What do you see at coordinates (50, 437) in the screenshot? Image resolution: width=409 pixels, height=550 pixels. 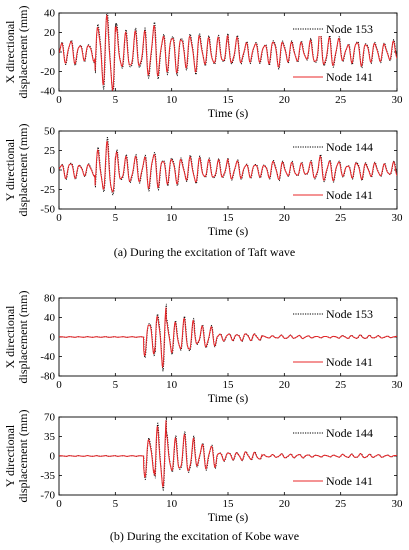 I see `y-tick-label: 35` at bounding box center [50, 437].